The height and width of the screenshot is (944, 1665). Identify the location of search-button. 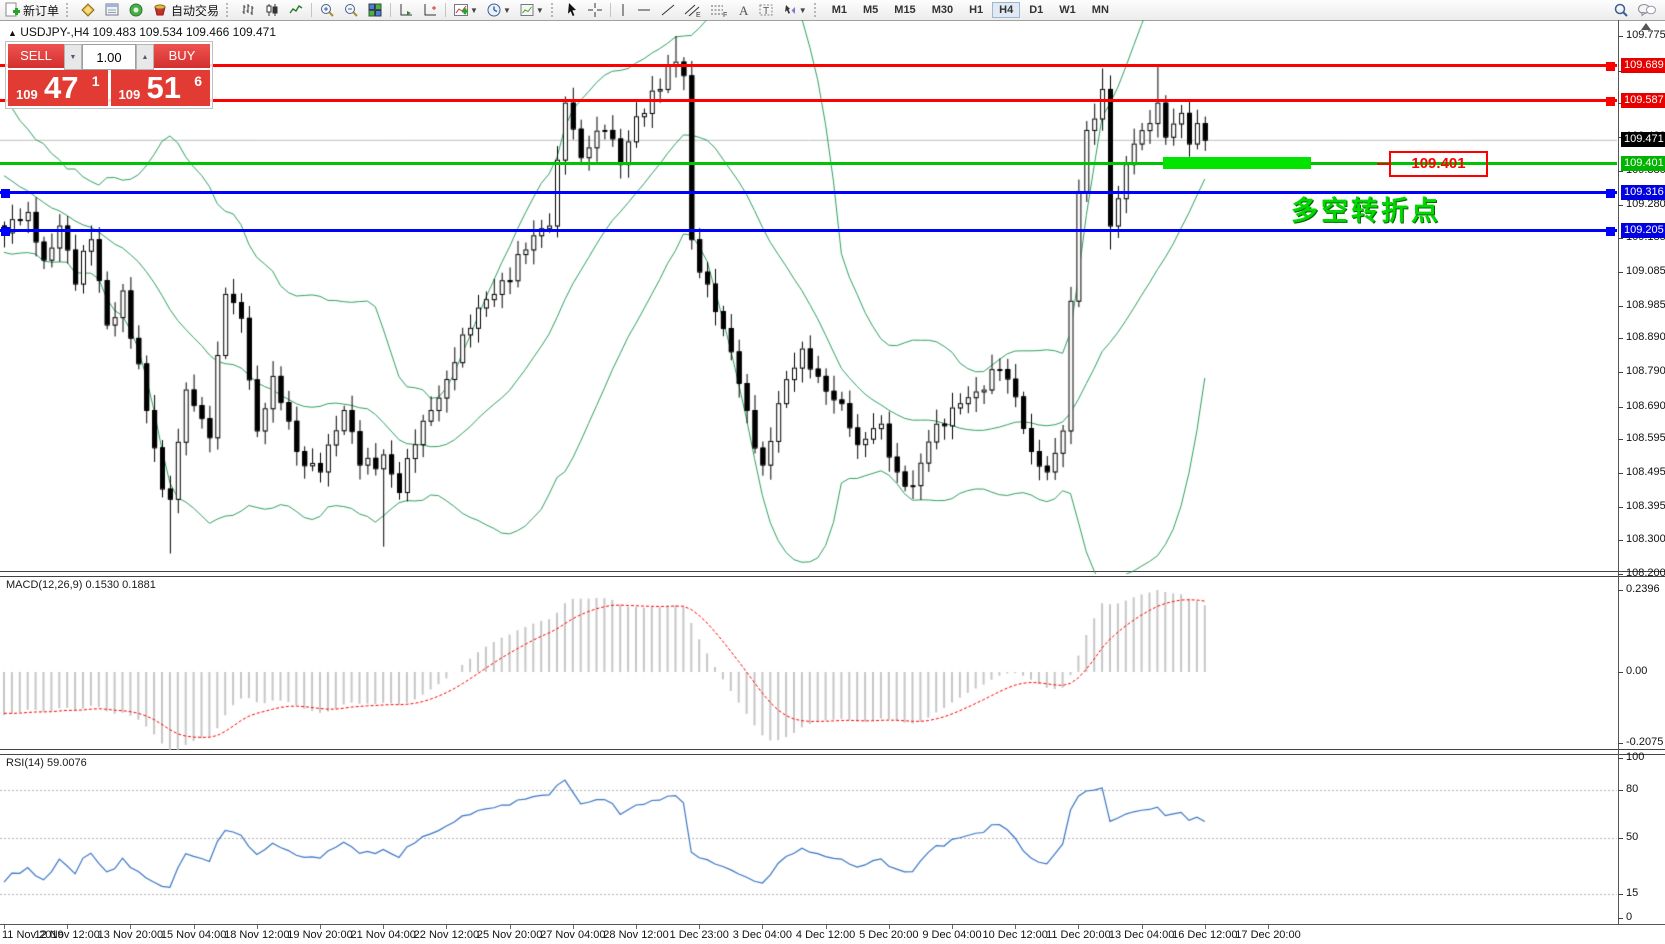
(1621, 10).